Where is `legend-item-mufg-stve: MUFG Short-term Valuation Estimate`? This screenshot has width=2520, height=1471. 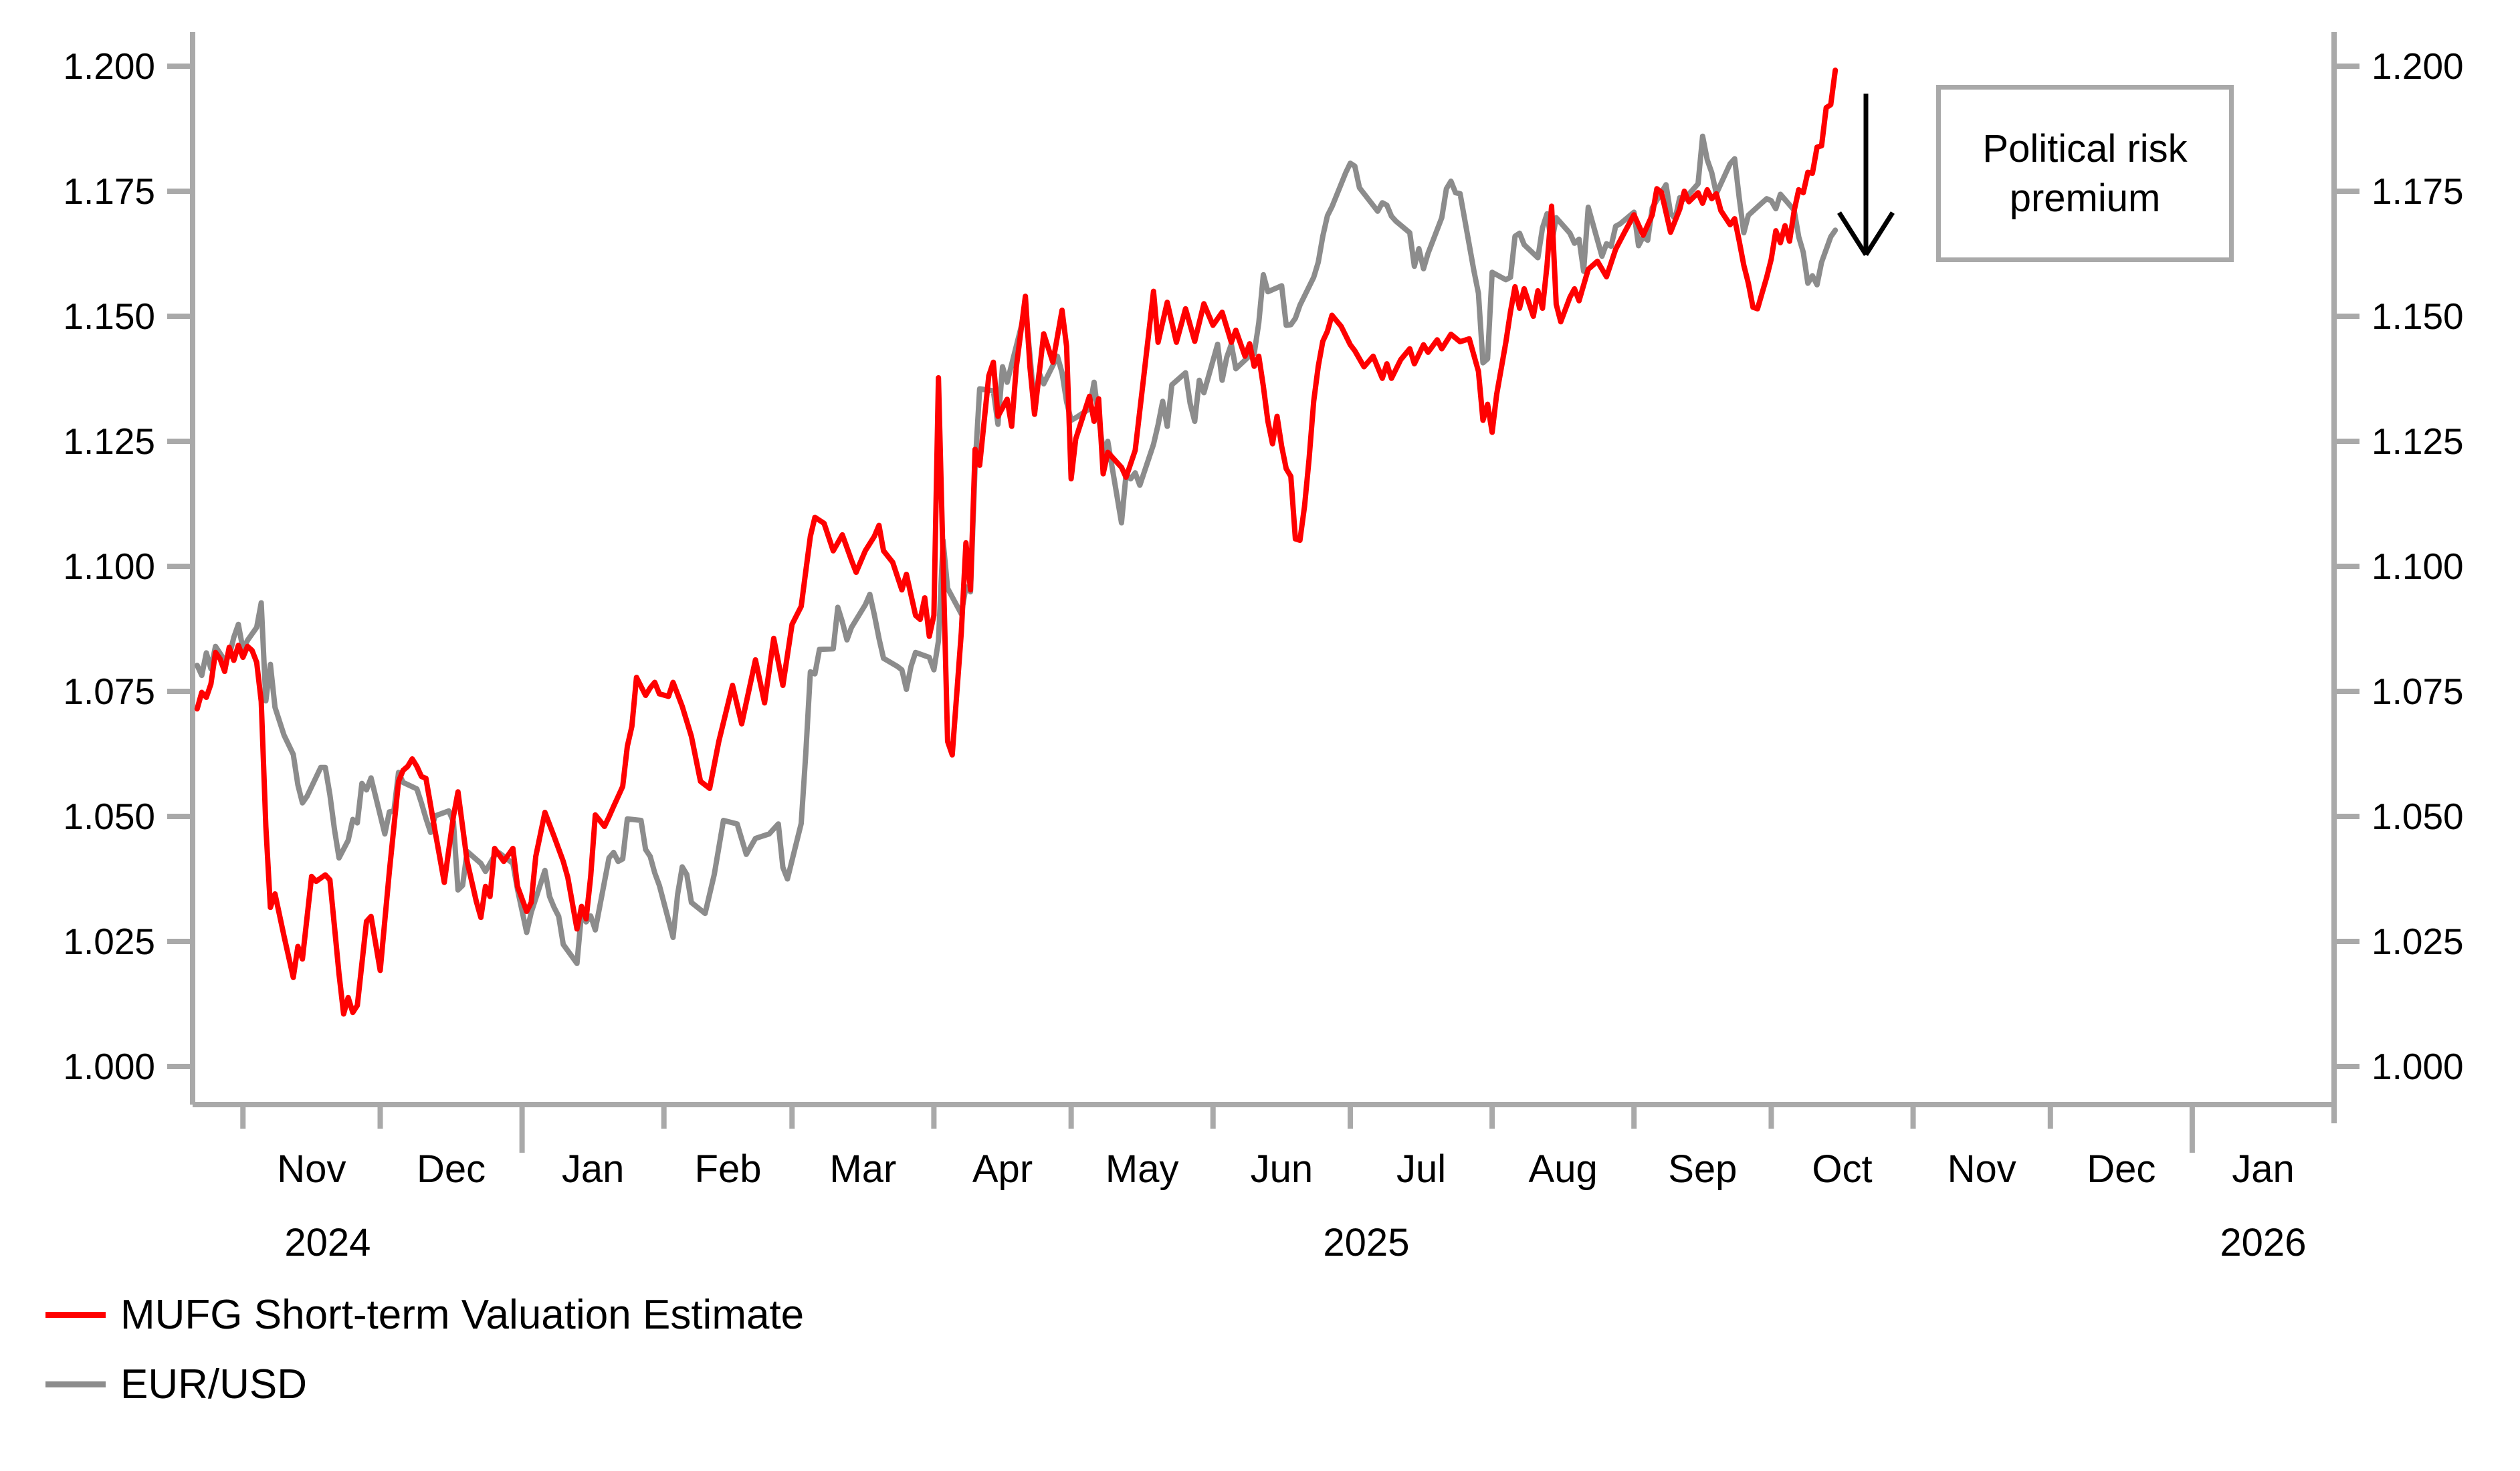 legend-item-mufg-stve: MUFG Short-term Valuation Estimate is located at coordinates (424, 1314).